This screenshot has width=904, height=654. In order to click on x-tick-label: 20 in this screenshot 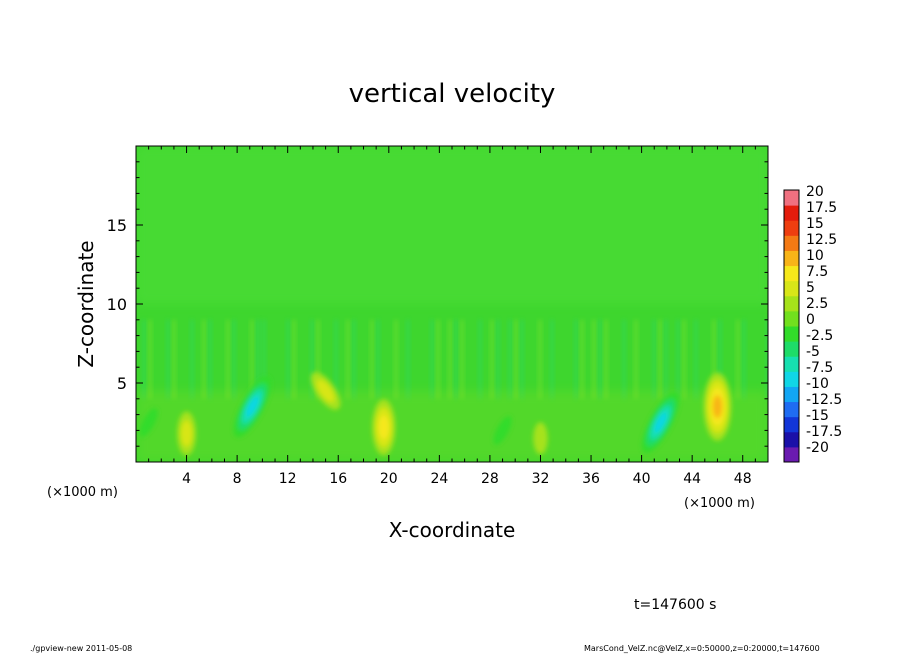, I will do `click(389, 479)`.